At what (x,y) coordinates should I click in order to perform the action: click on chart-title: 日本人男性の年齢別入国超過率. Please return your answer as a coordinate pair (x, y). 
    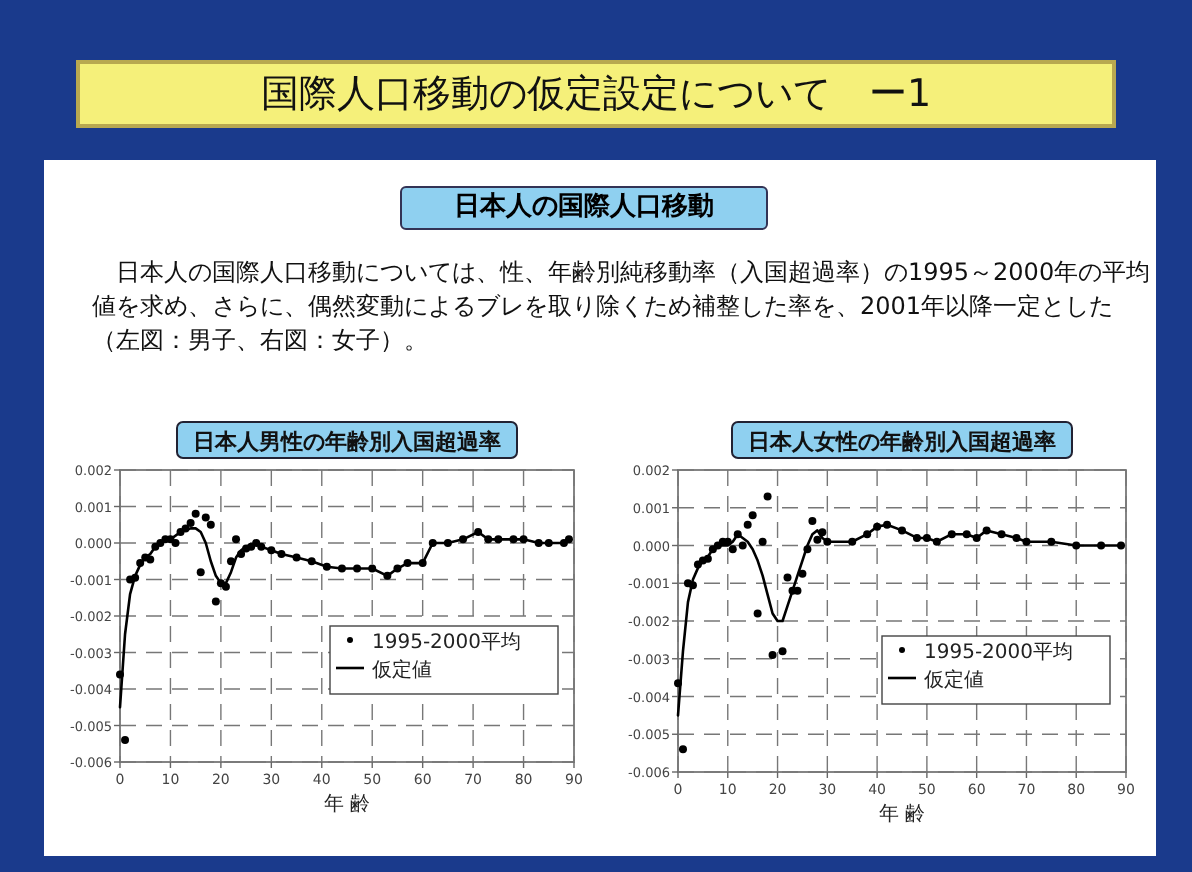
    Looking at the image, I should click on (347, 442).